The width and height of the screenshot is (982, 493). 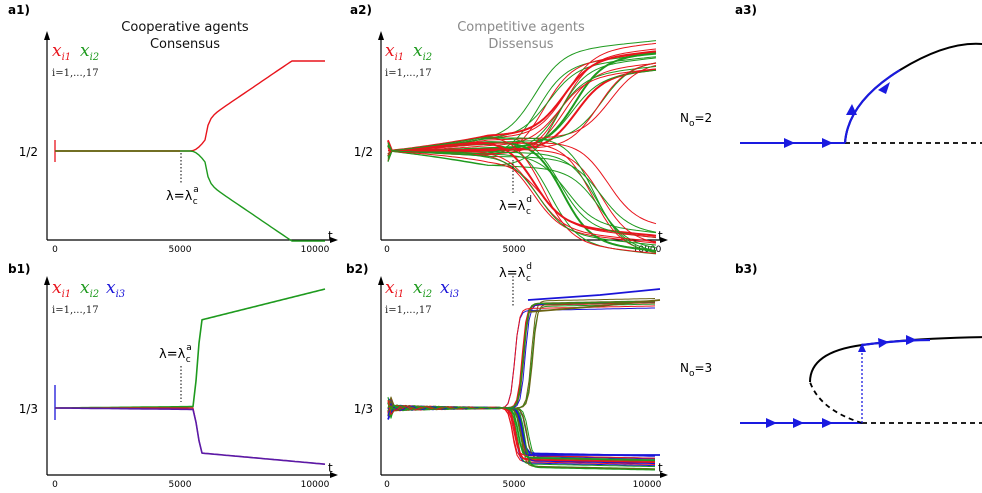 I want to click on lambda-annotation-a2: λ=λd c, so click(x=515, y=206).